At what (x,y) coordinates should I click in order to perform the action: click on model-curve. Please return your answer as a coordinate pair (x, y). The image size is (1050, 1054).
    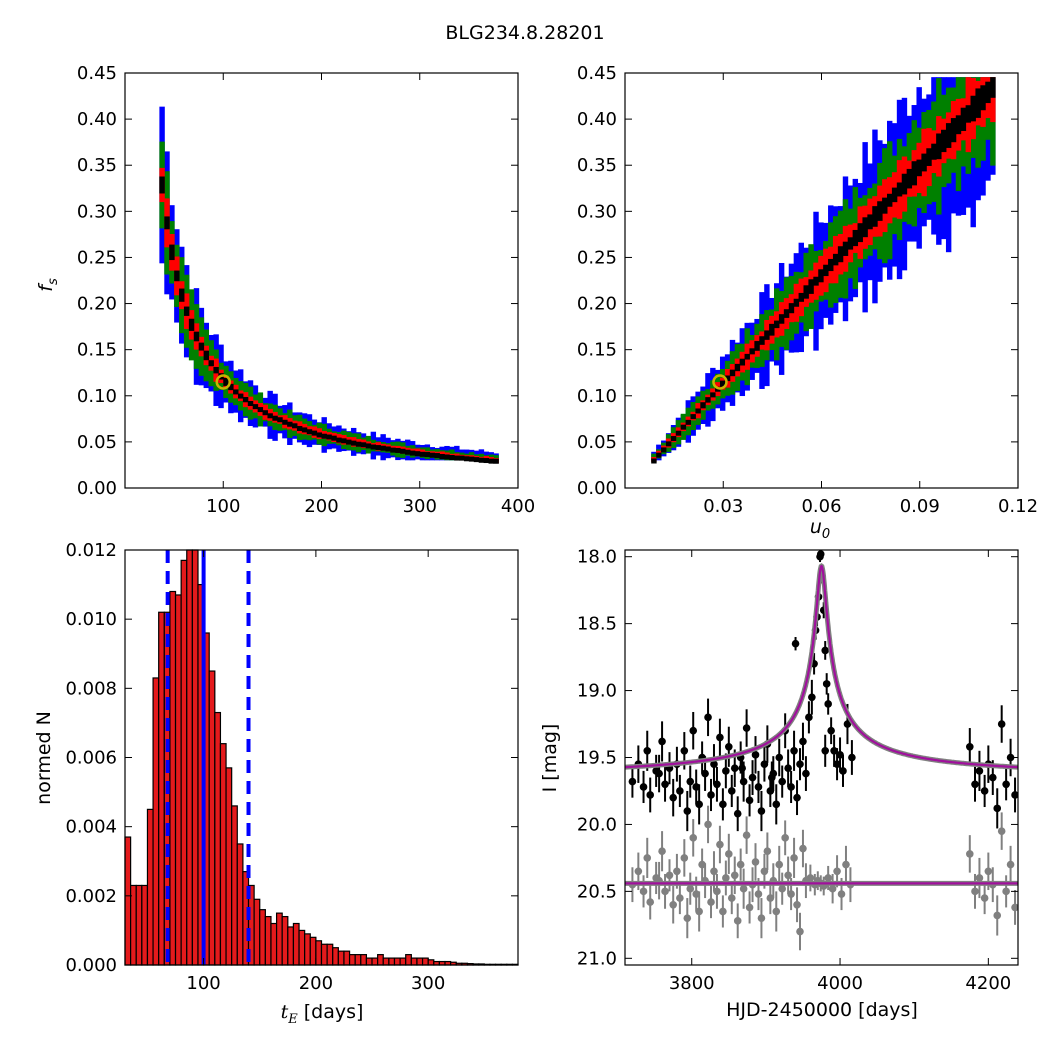
    Looking at the image, I should click on (821, 666).